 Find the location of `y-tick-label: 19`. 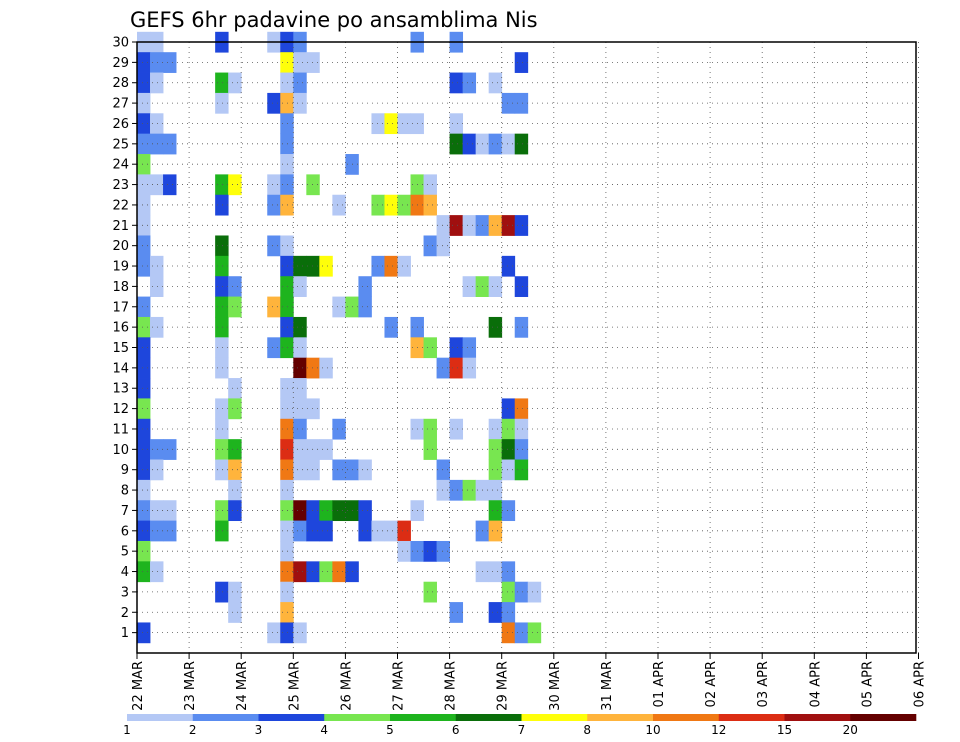

y-tick-label: 19 is located at coordinates (120, 267).